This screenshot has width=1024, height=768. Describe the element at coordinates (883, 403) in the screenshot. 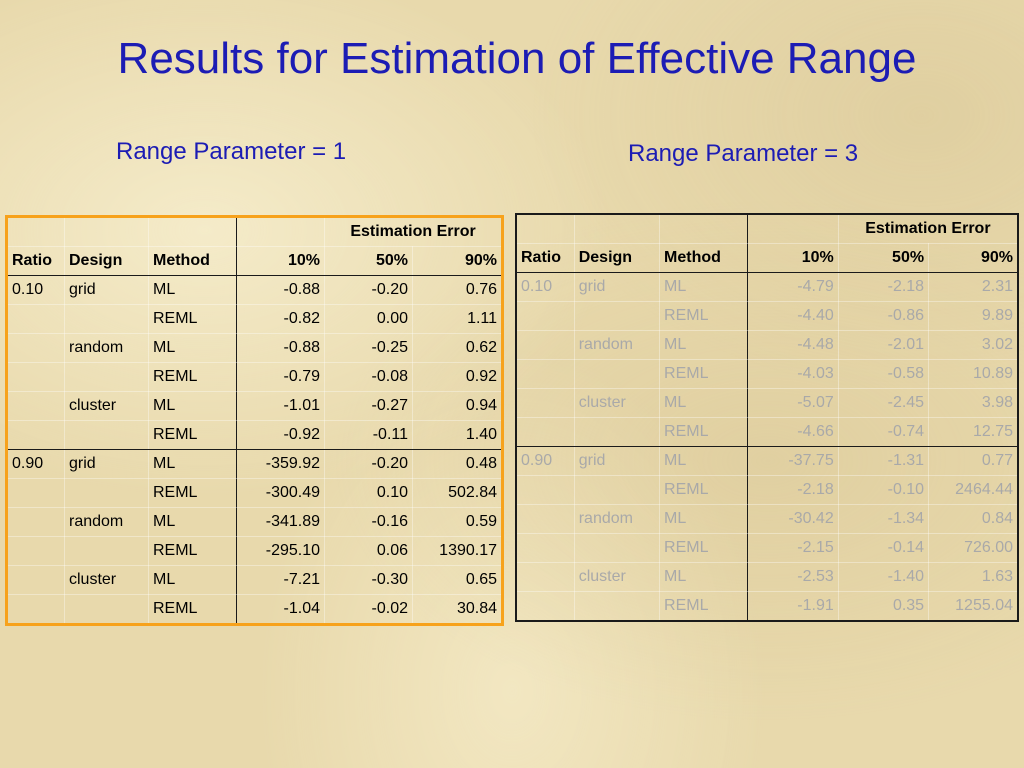

I see `cell-p50: -2.45` at that location.